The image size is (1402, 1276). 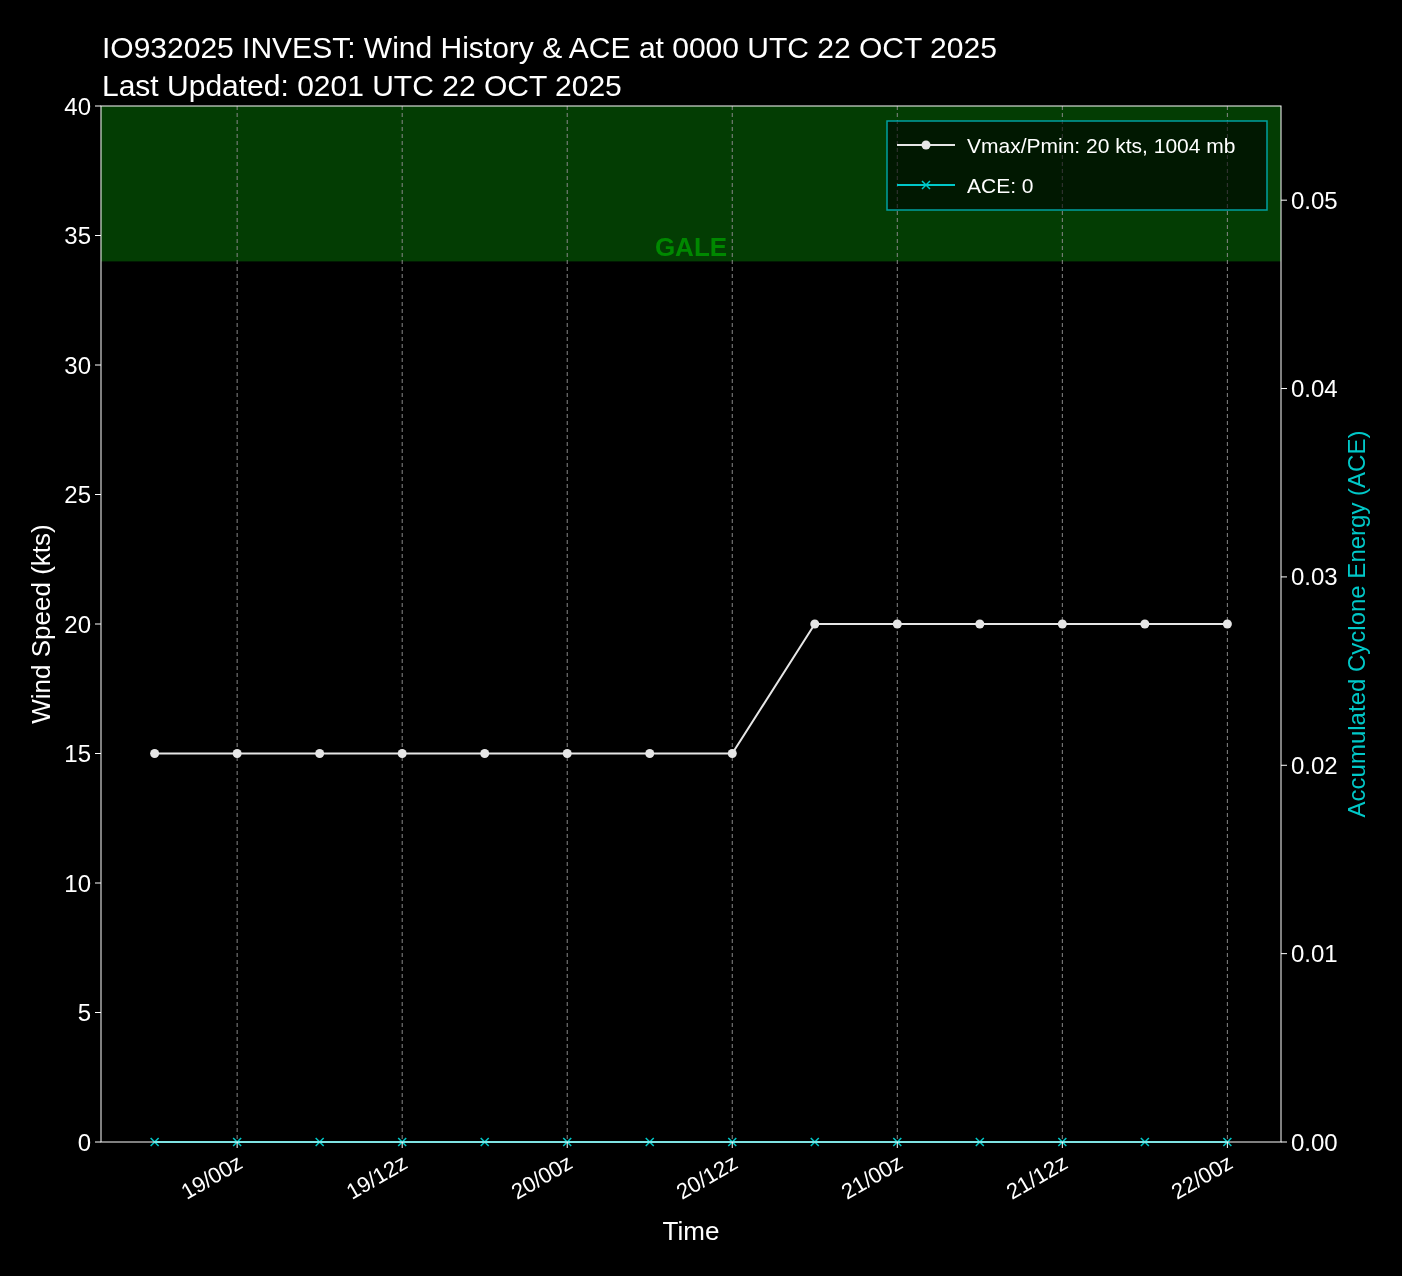 I want to click on x-axis-title: Time, so click(x=691, y=1231).